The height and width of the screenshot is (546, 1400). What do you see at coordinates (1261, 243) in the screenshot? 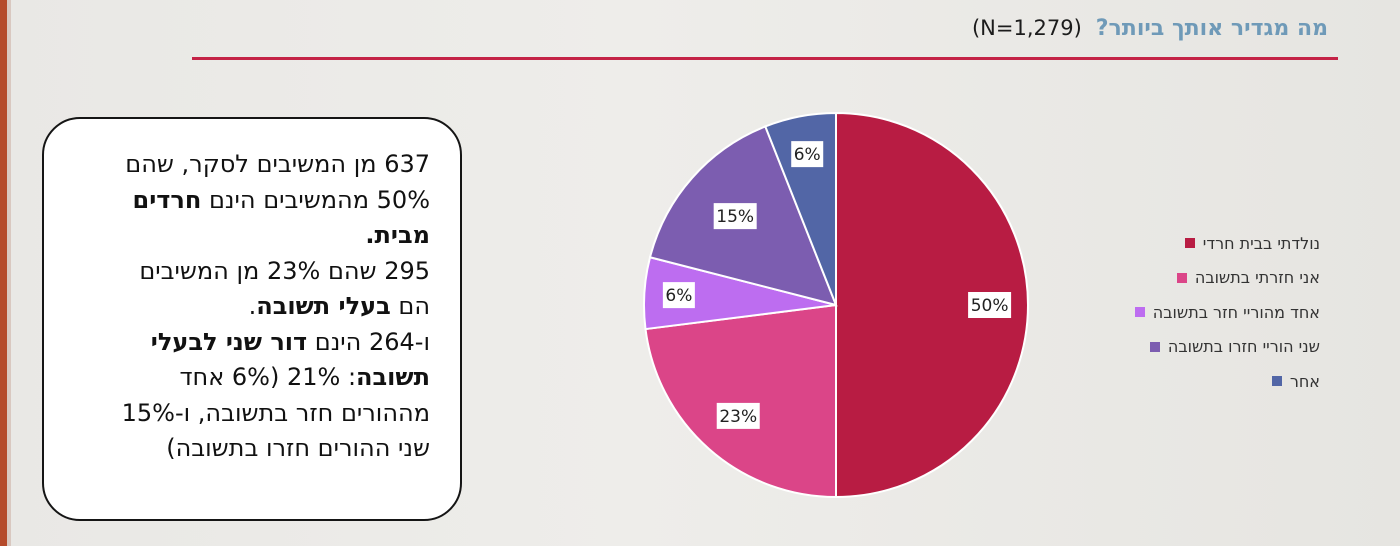
I see `legend-label-1: נולדתי בבית חרדי` at bounding box center [1261, 243].